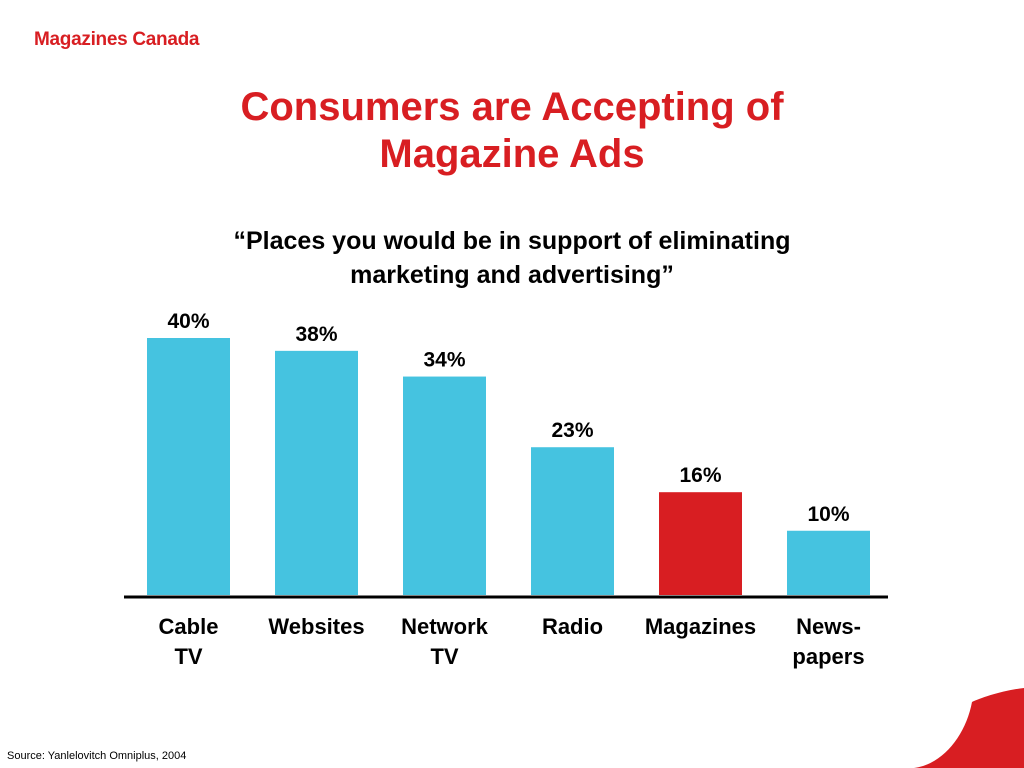 This screenshot has height=768, width=1024. Describe the element at coordinates (969, 728) in the screenshot. I see `corner-swoosh-decoration` at that location.